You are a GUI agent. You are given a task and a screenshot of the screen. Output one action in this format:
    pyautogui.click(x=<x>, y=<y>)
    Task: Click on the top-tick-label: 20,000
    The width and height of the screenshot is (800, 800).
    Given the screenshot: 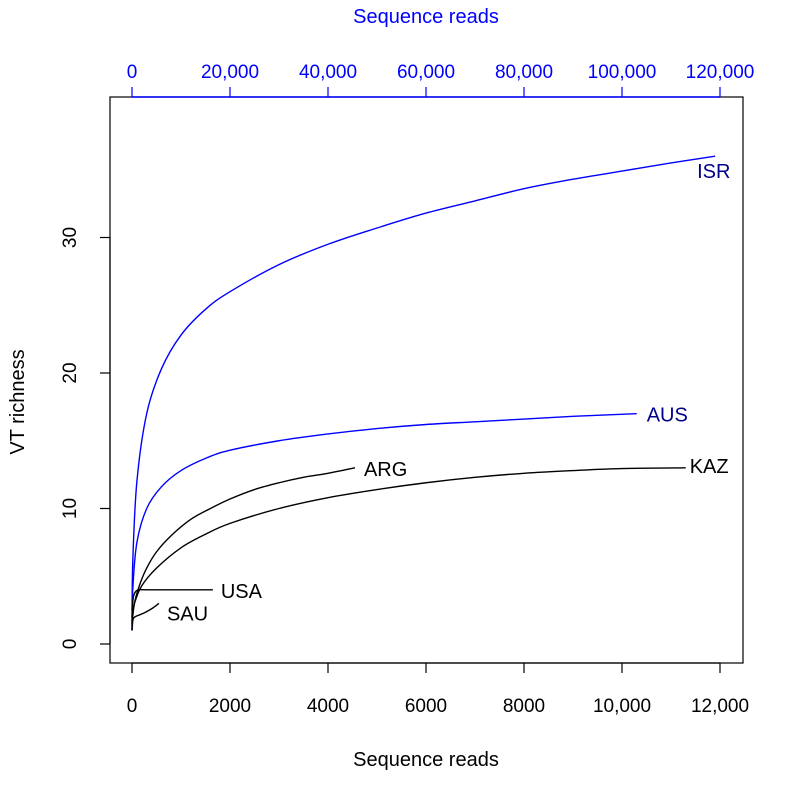 What is the action you would take?
    pyautogui.click(x=230, y=72)
    